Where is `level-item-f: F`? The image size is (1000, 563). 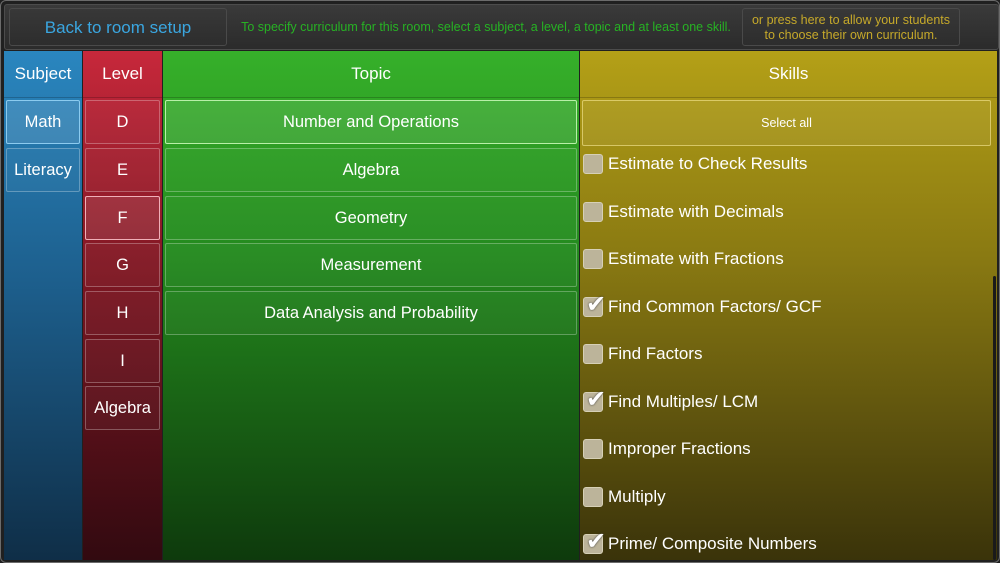
level-item-f: F is located at coordinates (122, 218).